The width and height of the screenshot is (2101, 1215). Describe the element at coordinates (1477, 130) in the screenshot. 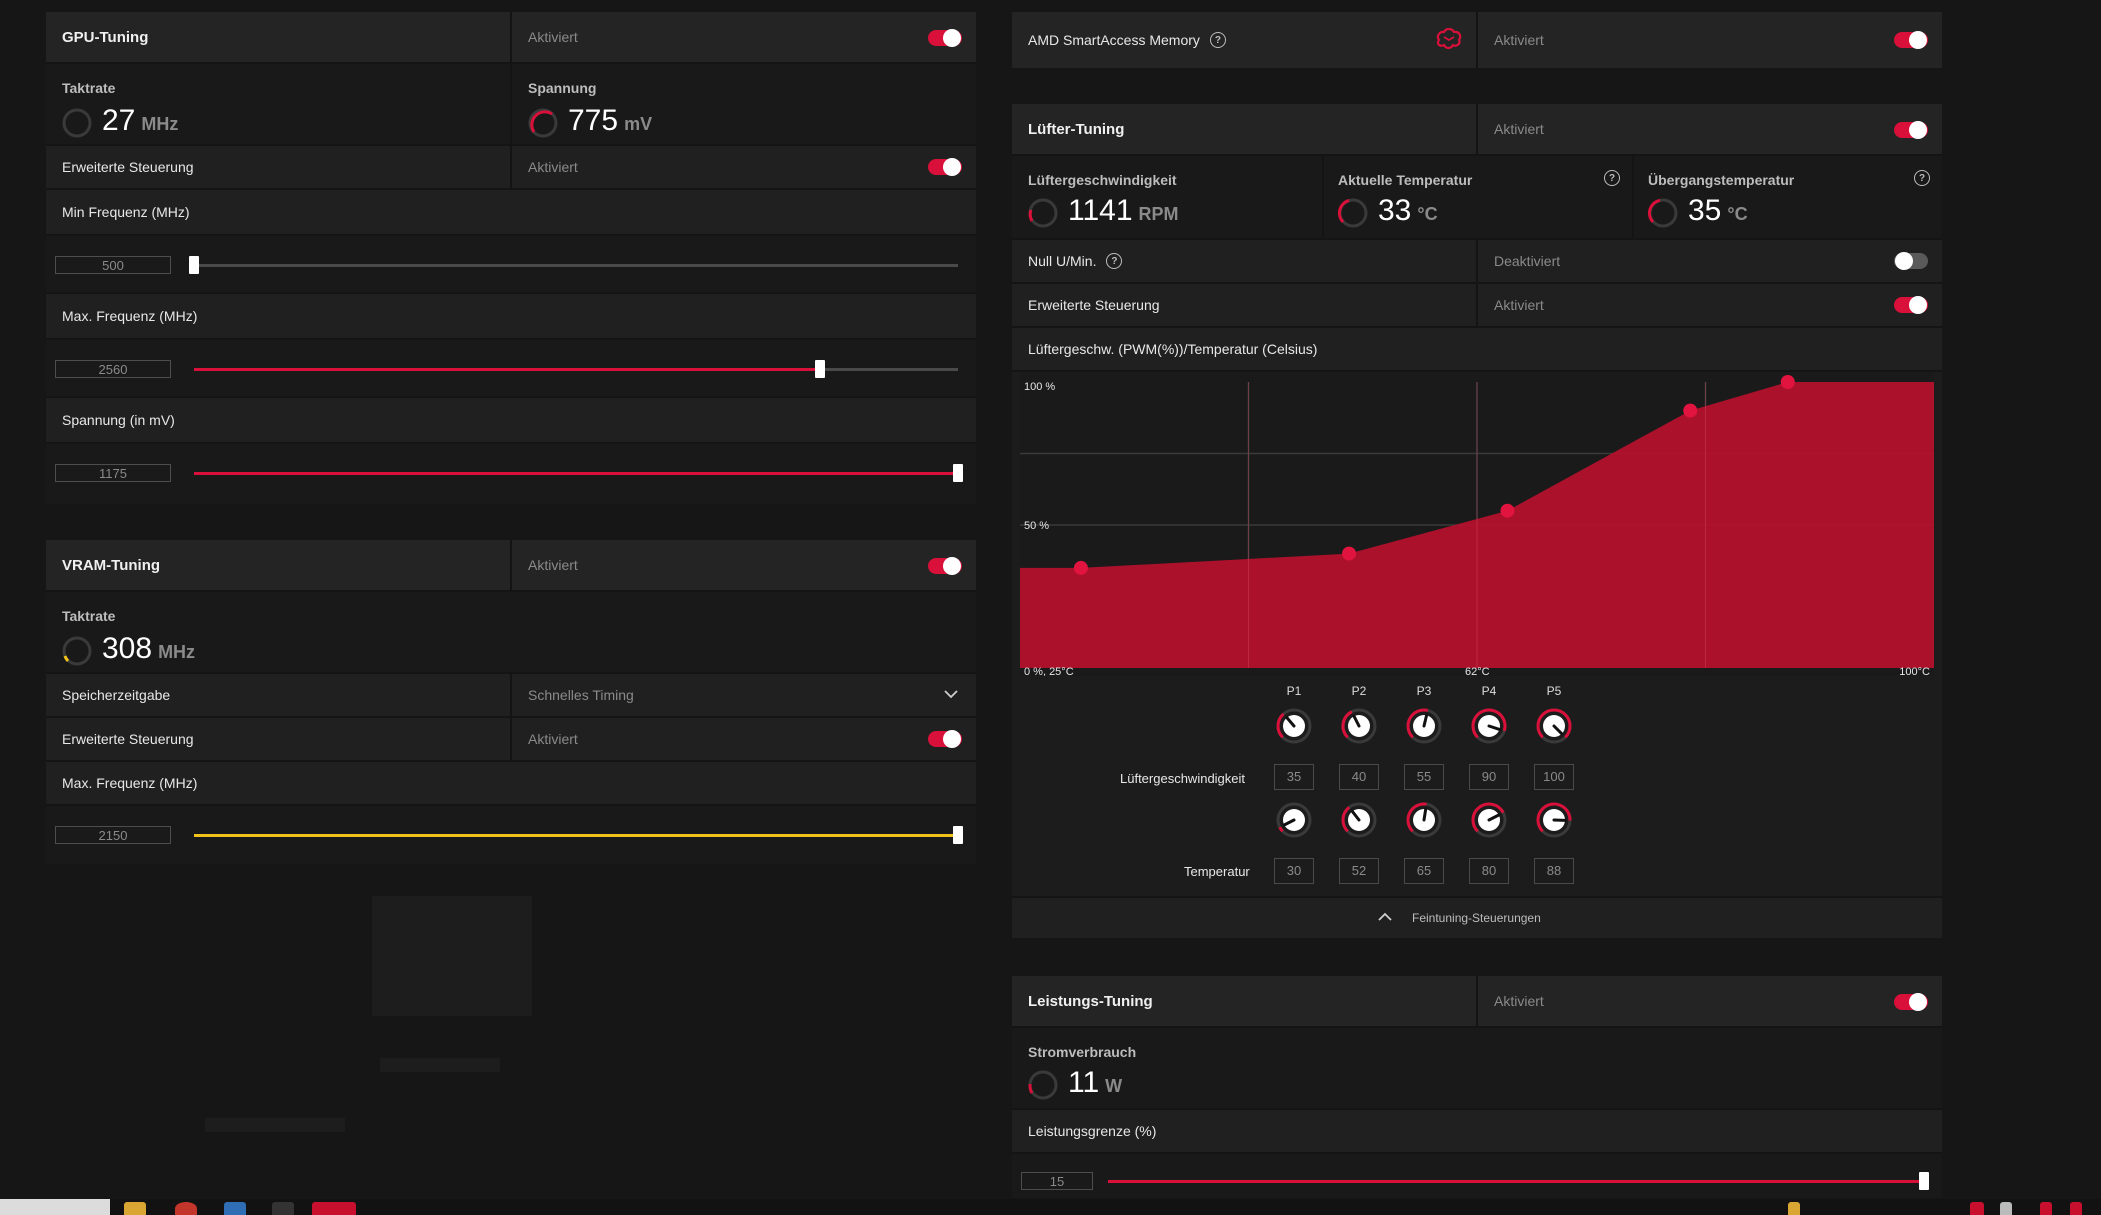

I see `fan-tuning-header: Lüfter-Tuning Aktiviert` at that location.